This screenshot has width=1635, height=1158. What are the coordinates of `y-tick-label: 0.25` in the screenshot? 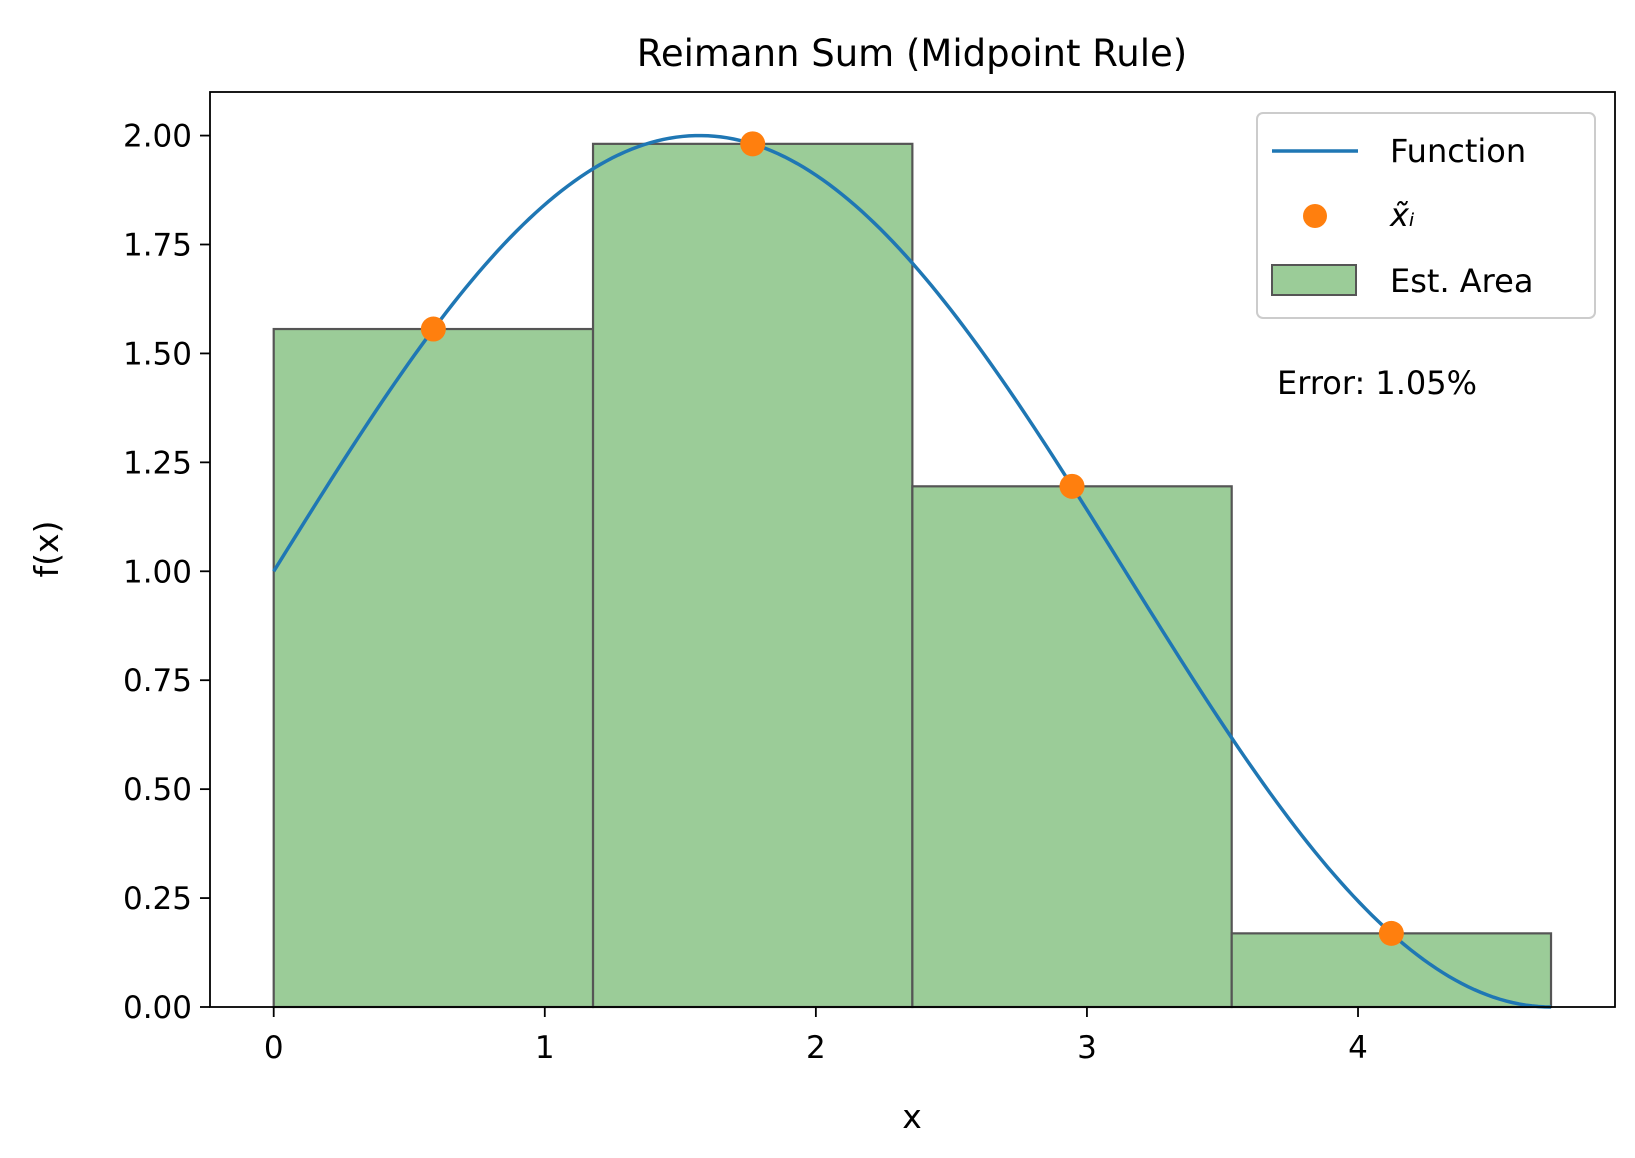 It's located at (157, 899).